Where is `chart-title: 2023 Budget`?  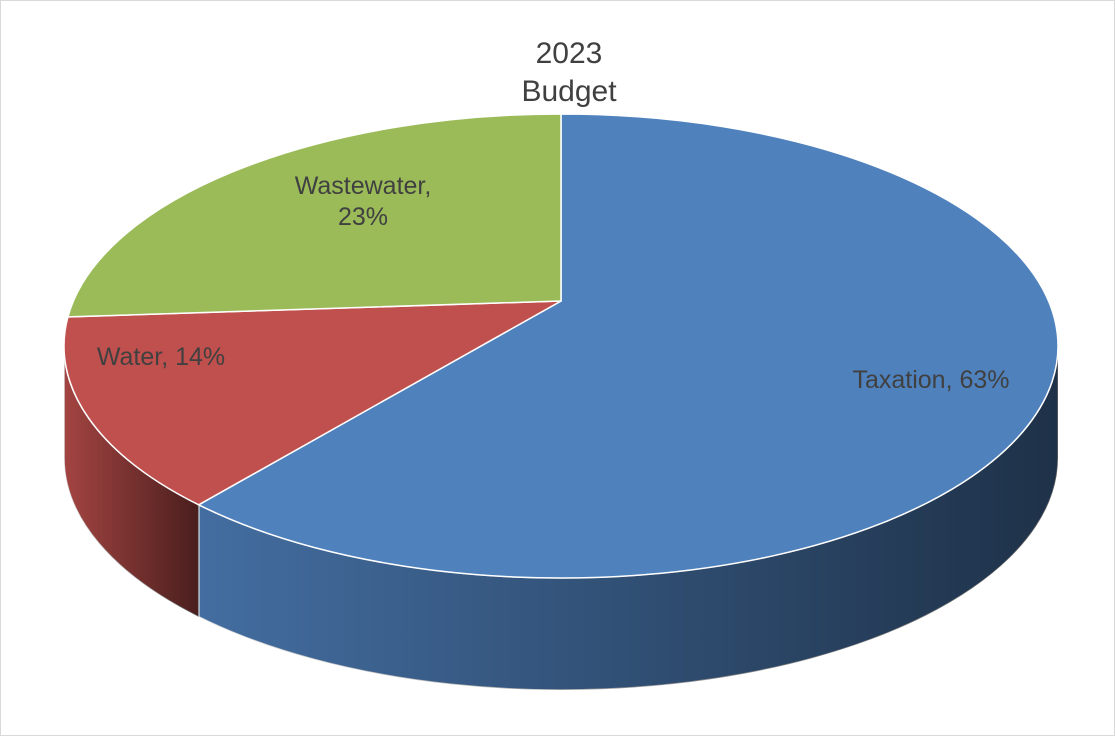 chart-title: 2023 Budget is located at coordinates (569, 72).